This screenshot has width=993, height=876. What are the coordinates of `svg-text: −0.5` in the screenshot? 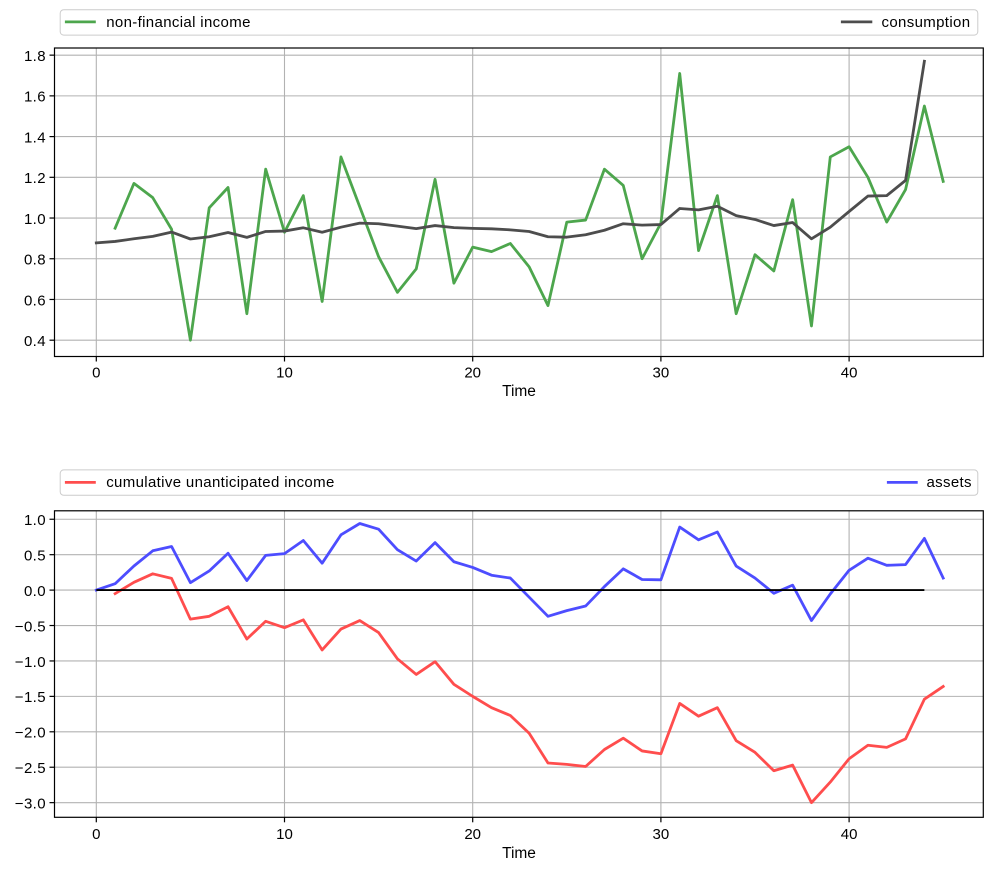 It's located at (30, 626).